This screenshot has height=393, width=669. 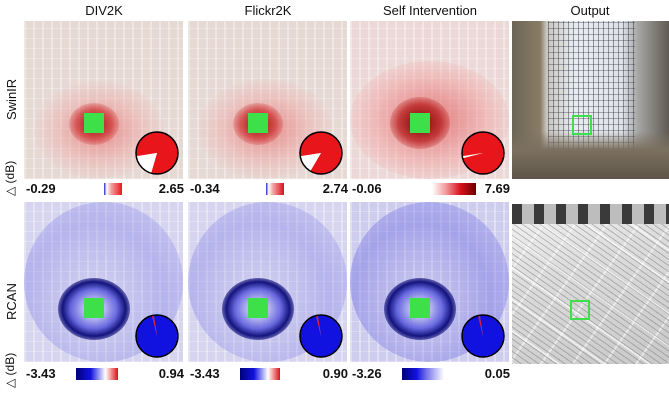 I want to click on rcan-output-image, so click(x=590, y=284).